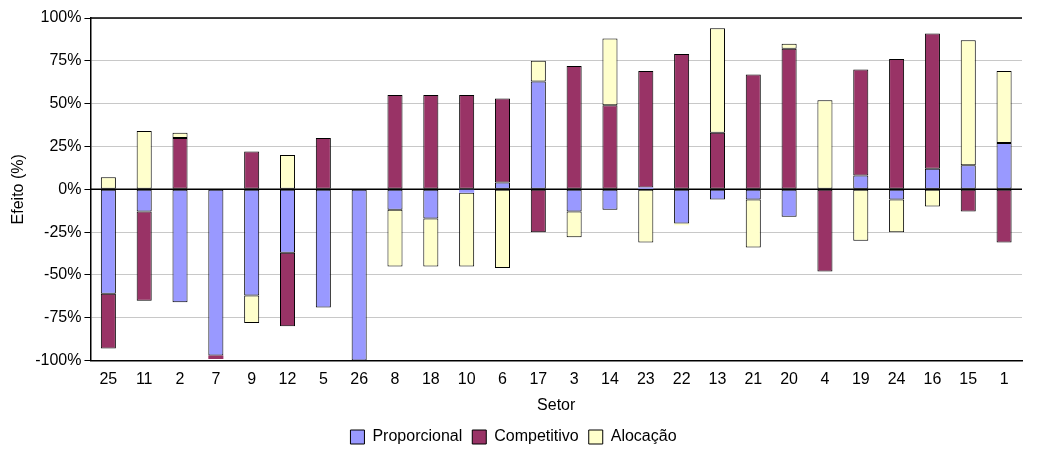  What do you see at coordinates (643, 436) in the screenshot?
I see `legend-label: Alocação` at bounding box center [643, 436].